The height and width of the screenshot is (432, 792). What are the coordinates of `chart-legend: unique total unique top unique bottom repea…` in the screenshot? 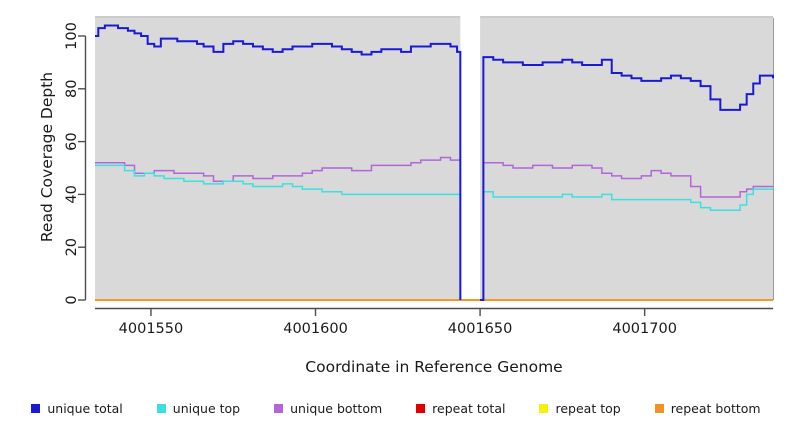 It's located at (396, 408).